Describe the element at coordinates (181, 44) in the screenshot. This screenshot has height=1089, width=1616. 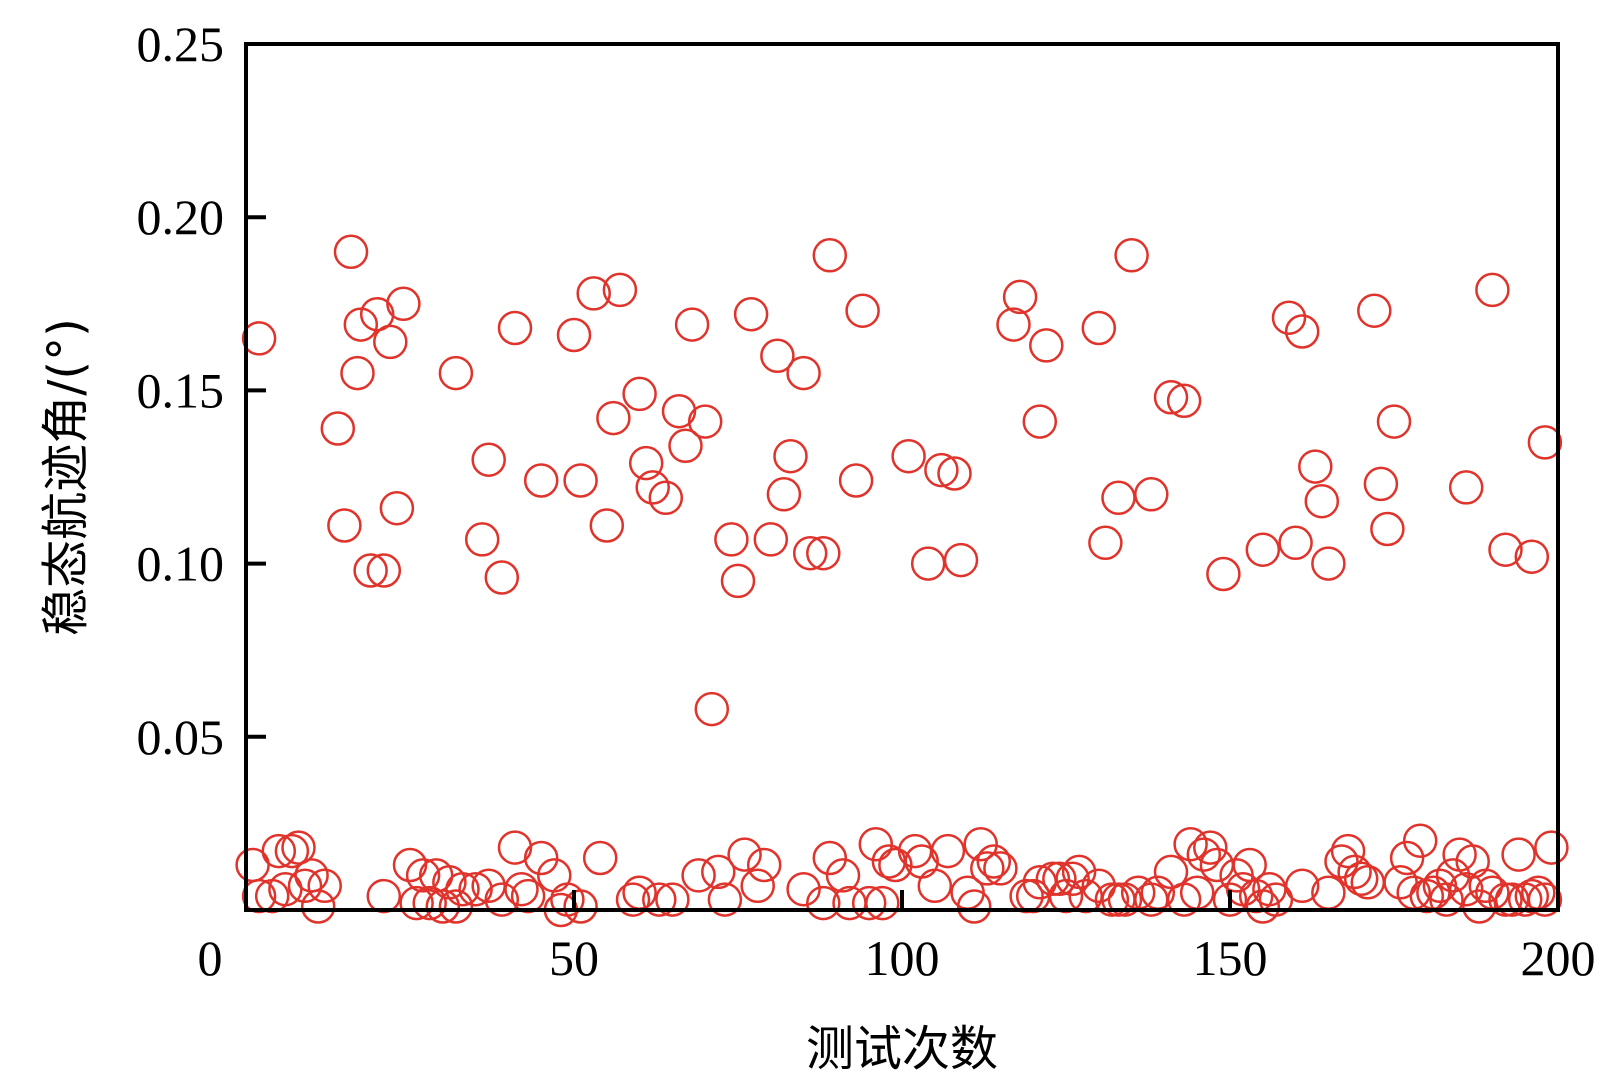
I see `y-tick-label: 0.25` at that location.